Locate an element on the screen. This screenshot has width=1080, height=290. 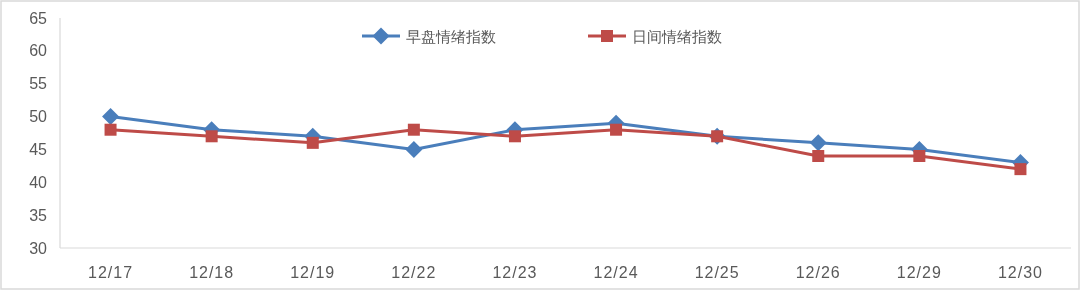
y-tick-label: 40 is located at coordinates (38, 182).